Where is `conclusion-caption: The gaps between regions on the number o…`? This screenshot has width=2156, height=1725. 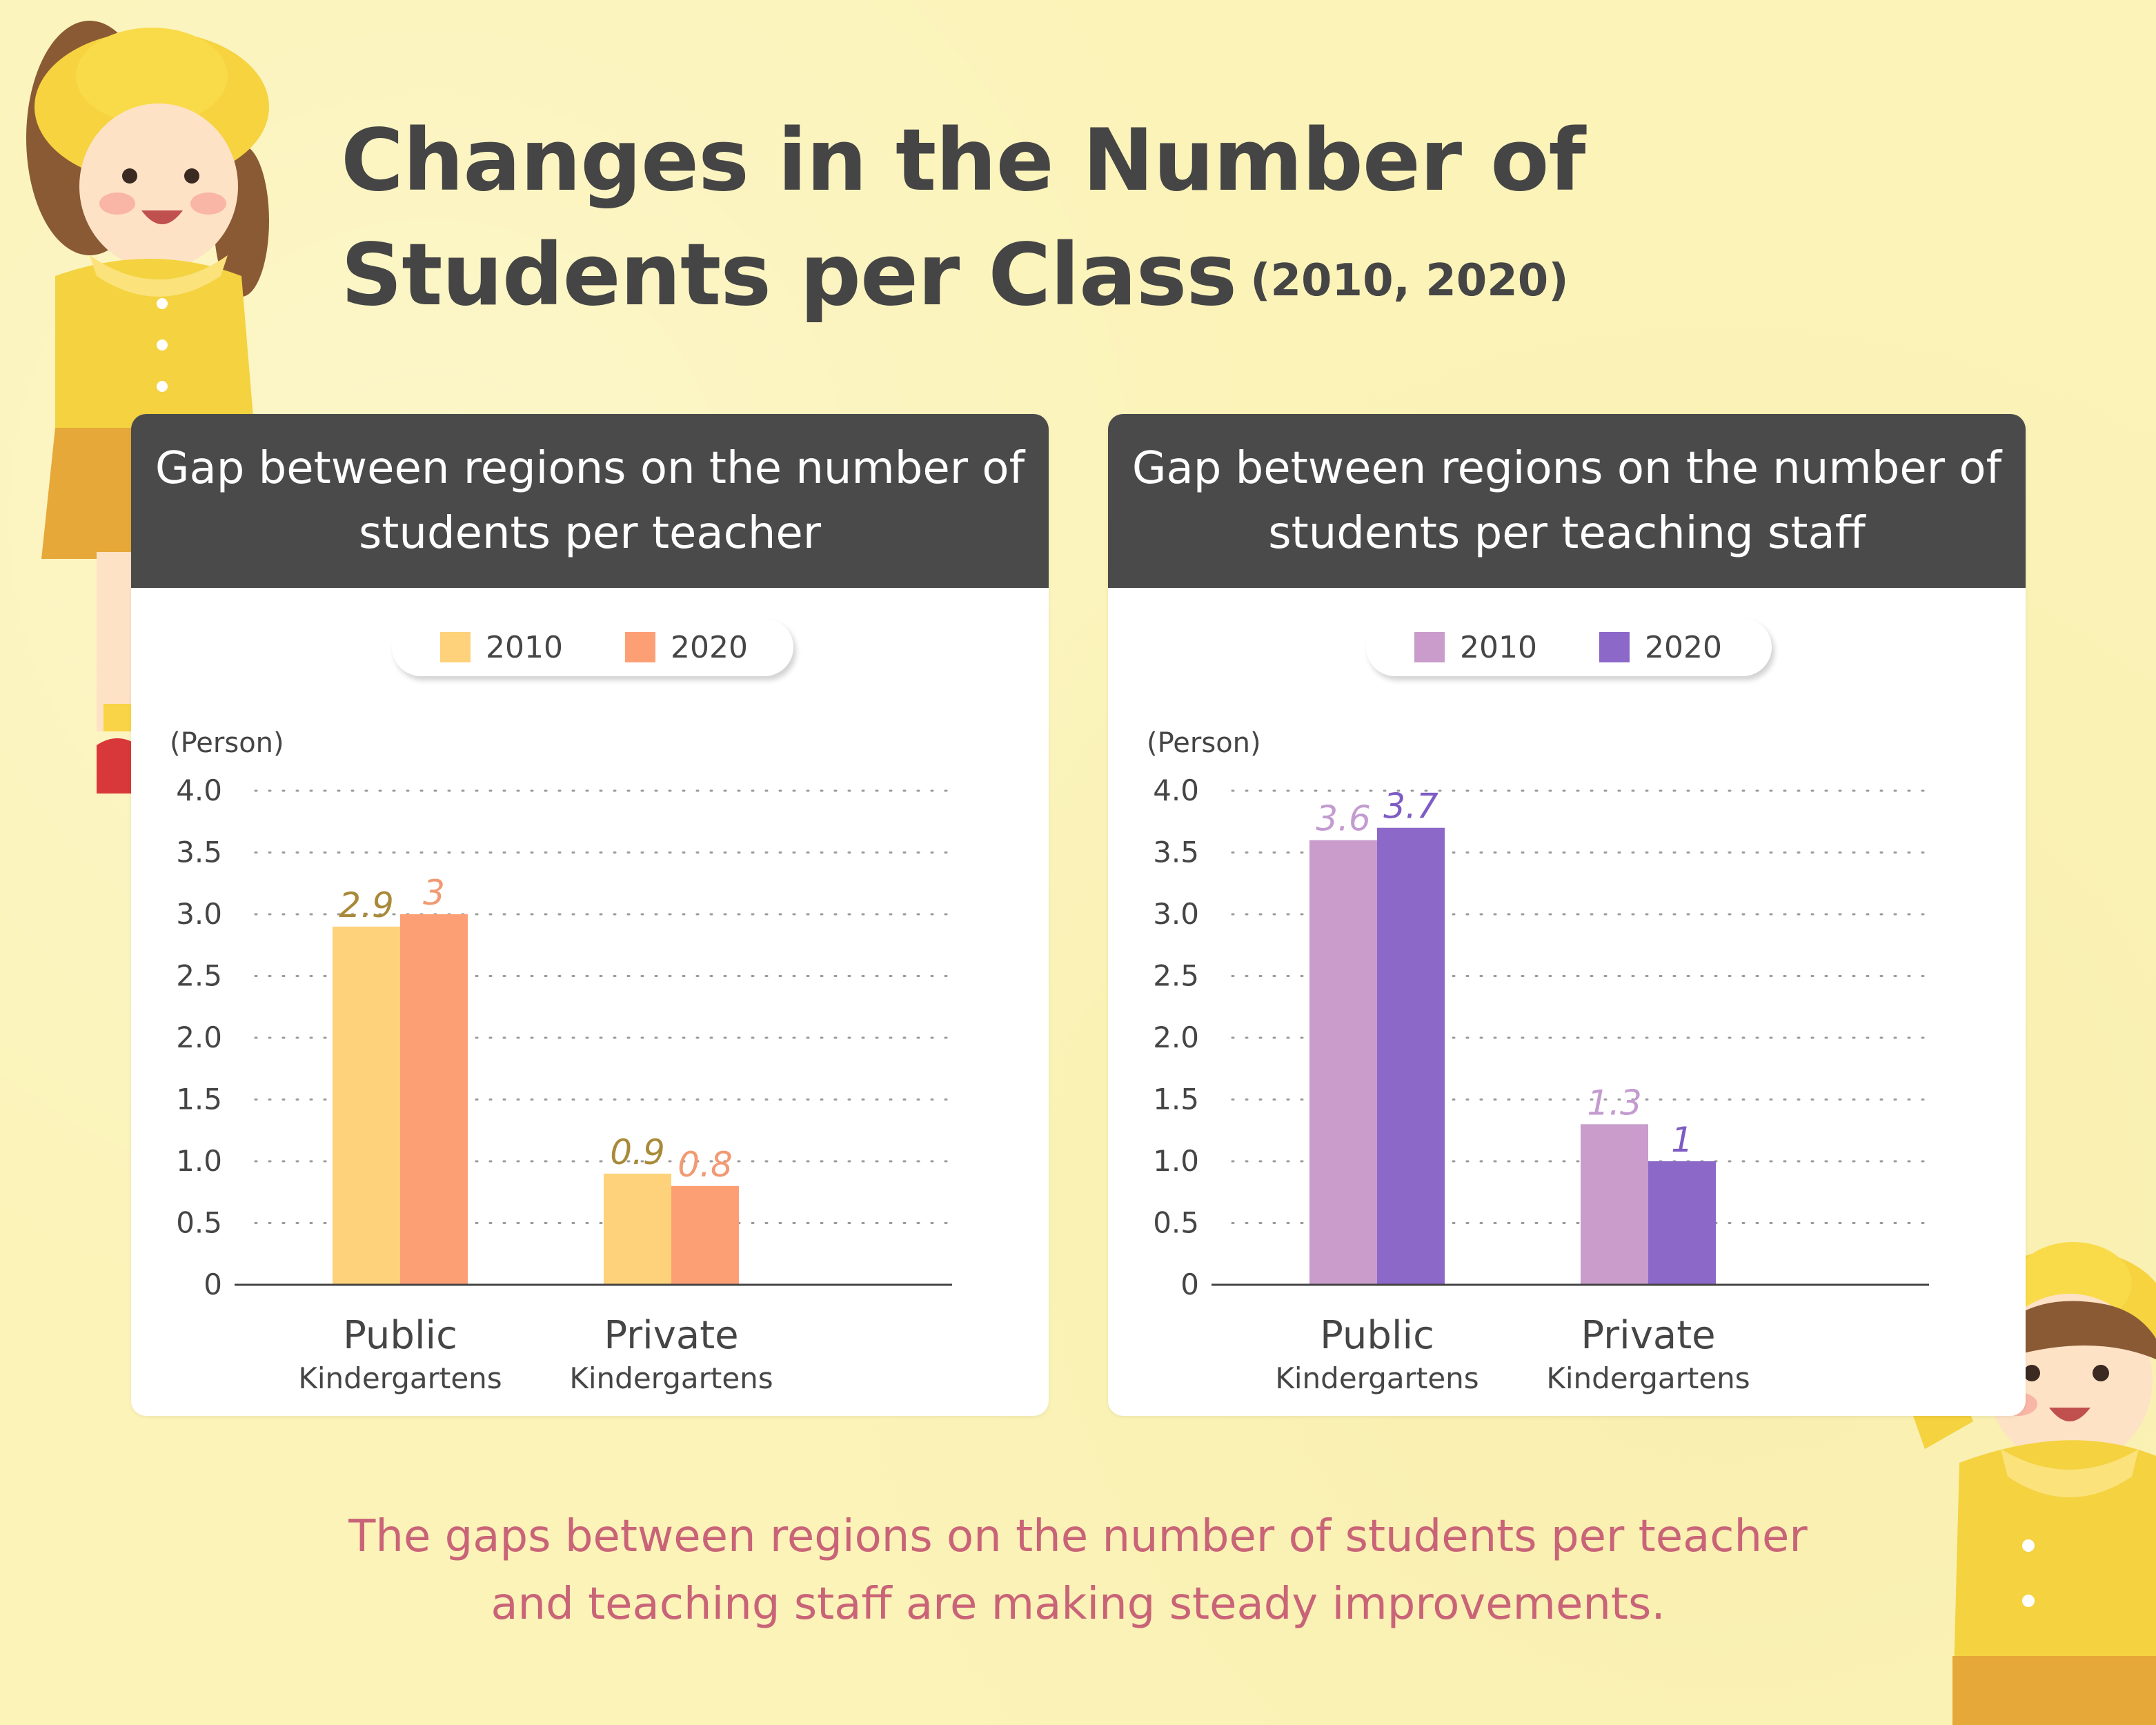
conclusion-caption: The gaps between regions on the number o… is located at coordinates (1078, 1570).